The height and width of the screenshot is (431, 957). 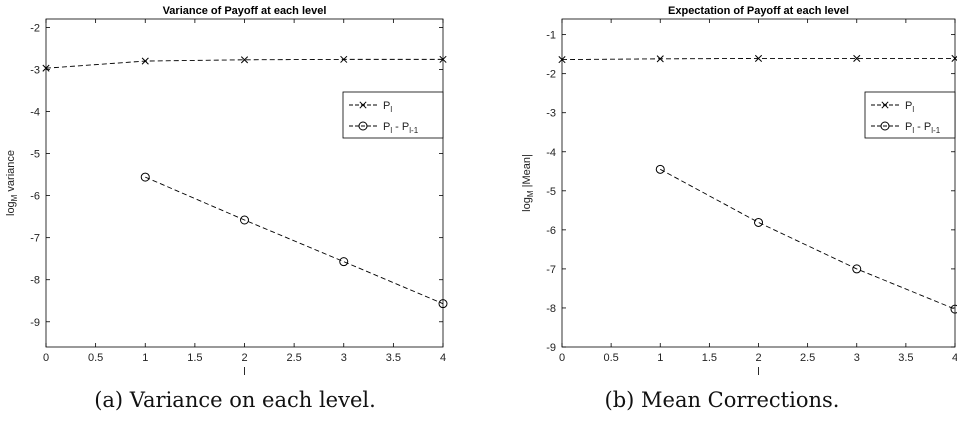 What do you see at coordinates (722, 400) in the screenshot?
I see `caption-b: (b) Mean Corrections.` at bounding box center [722, 400].